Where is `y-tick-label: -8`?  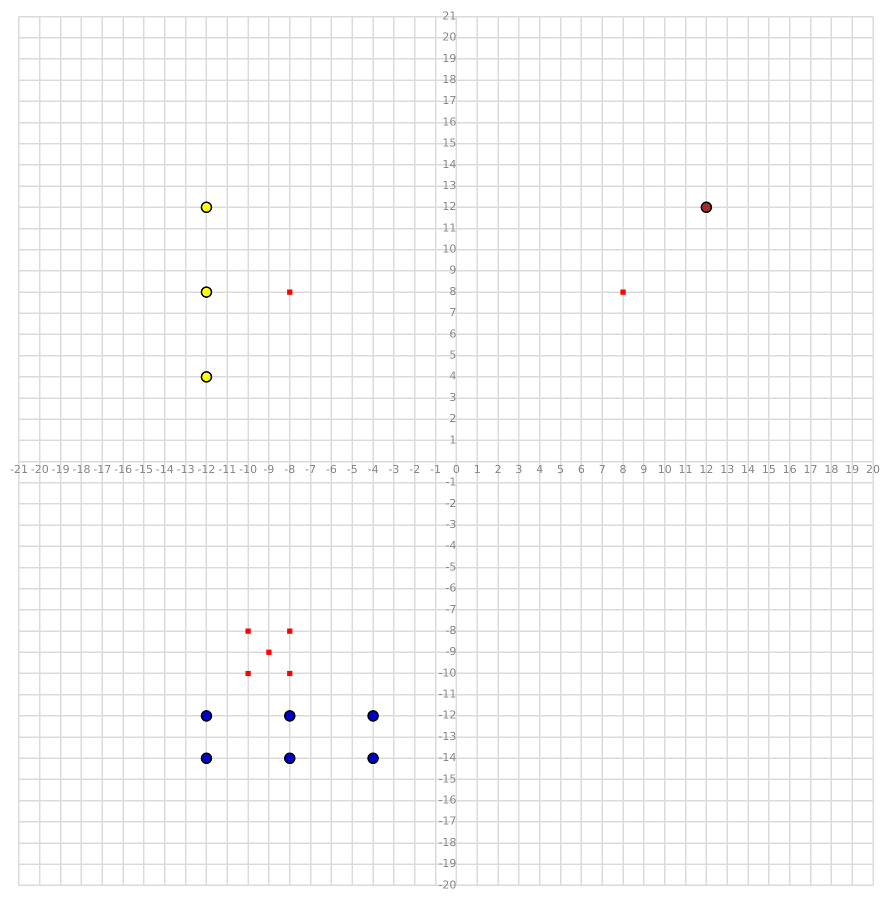
y-tick-label: -8 is located at coordinates (450, 630).